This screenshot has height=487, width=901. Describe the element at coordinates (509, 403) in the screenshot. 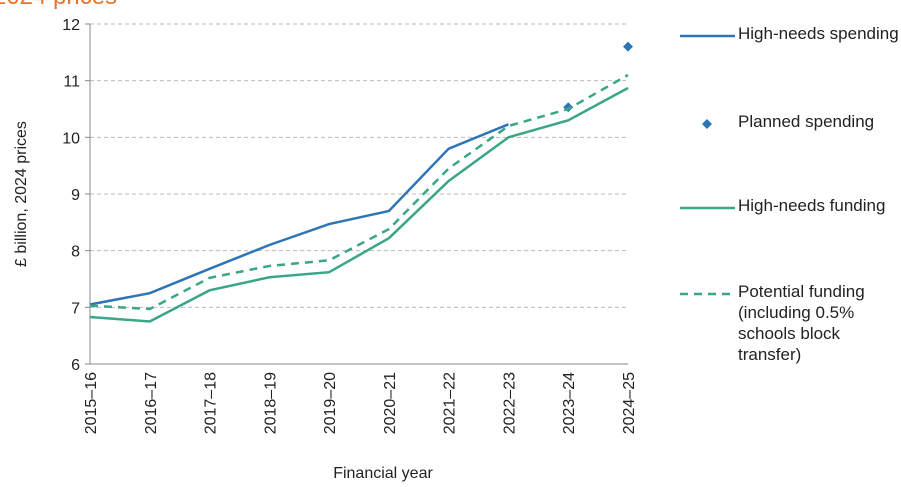

I see `x-tick-label: 2022–23` at that location.